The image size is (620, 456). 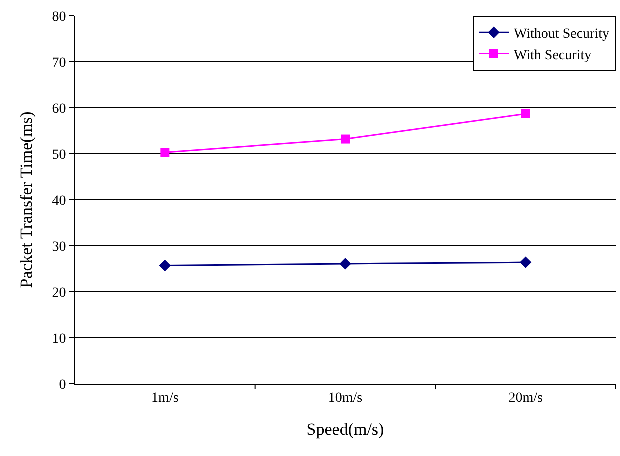 What do you see at coordinates (62, 385) in the screenshot?
I see `y-tick-label: 0` at bounding box center [62, 385].